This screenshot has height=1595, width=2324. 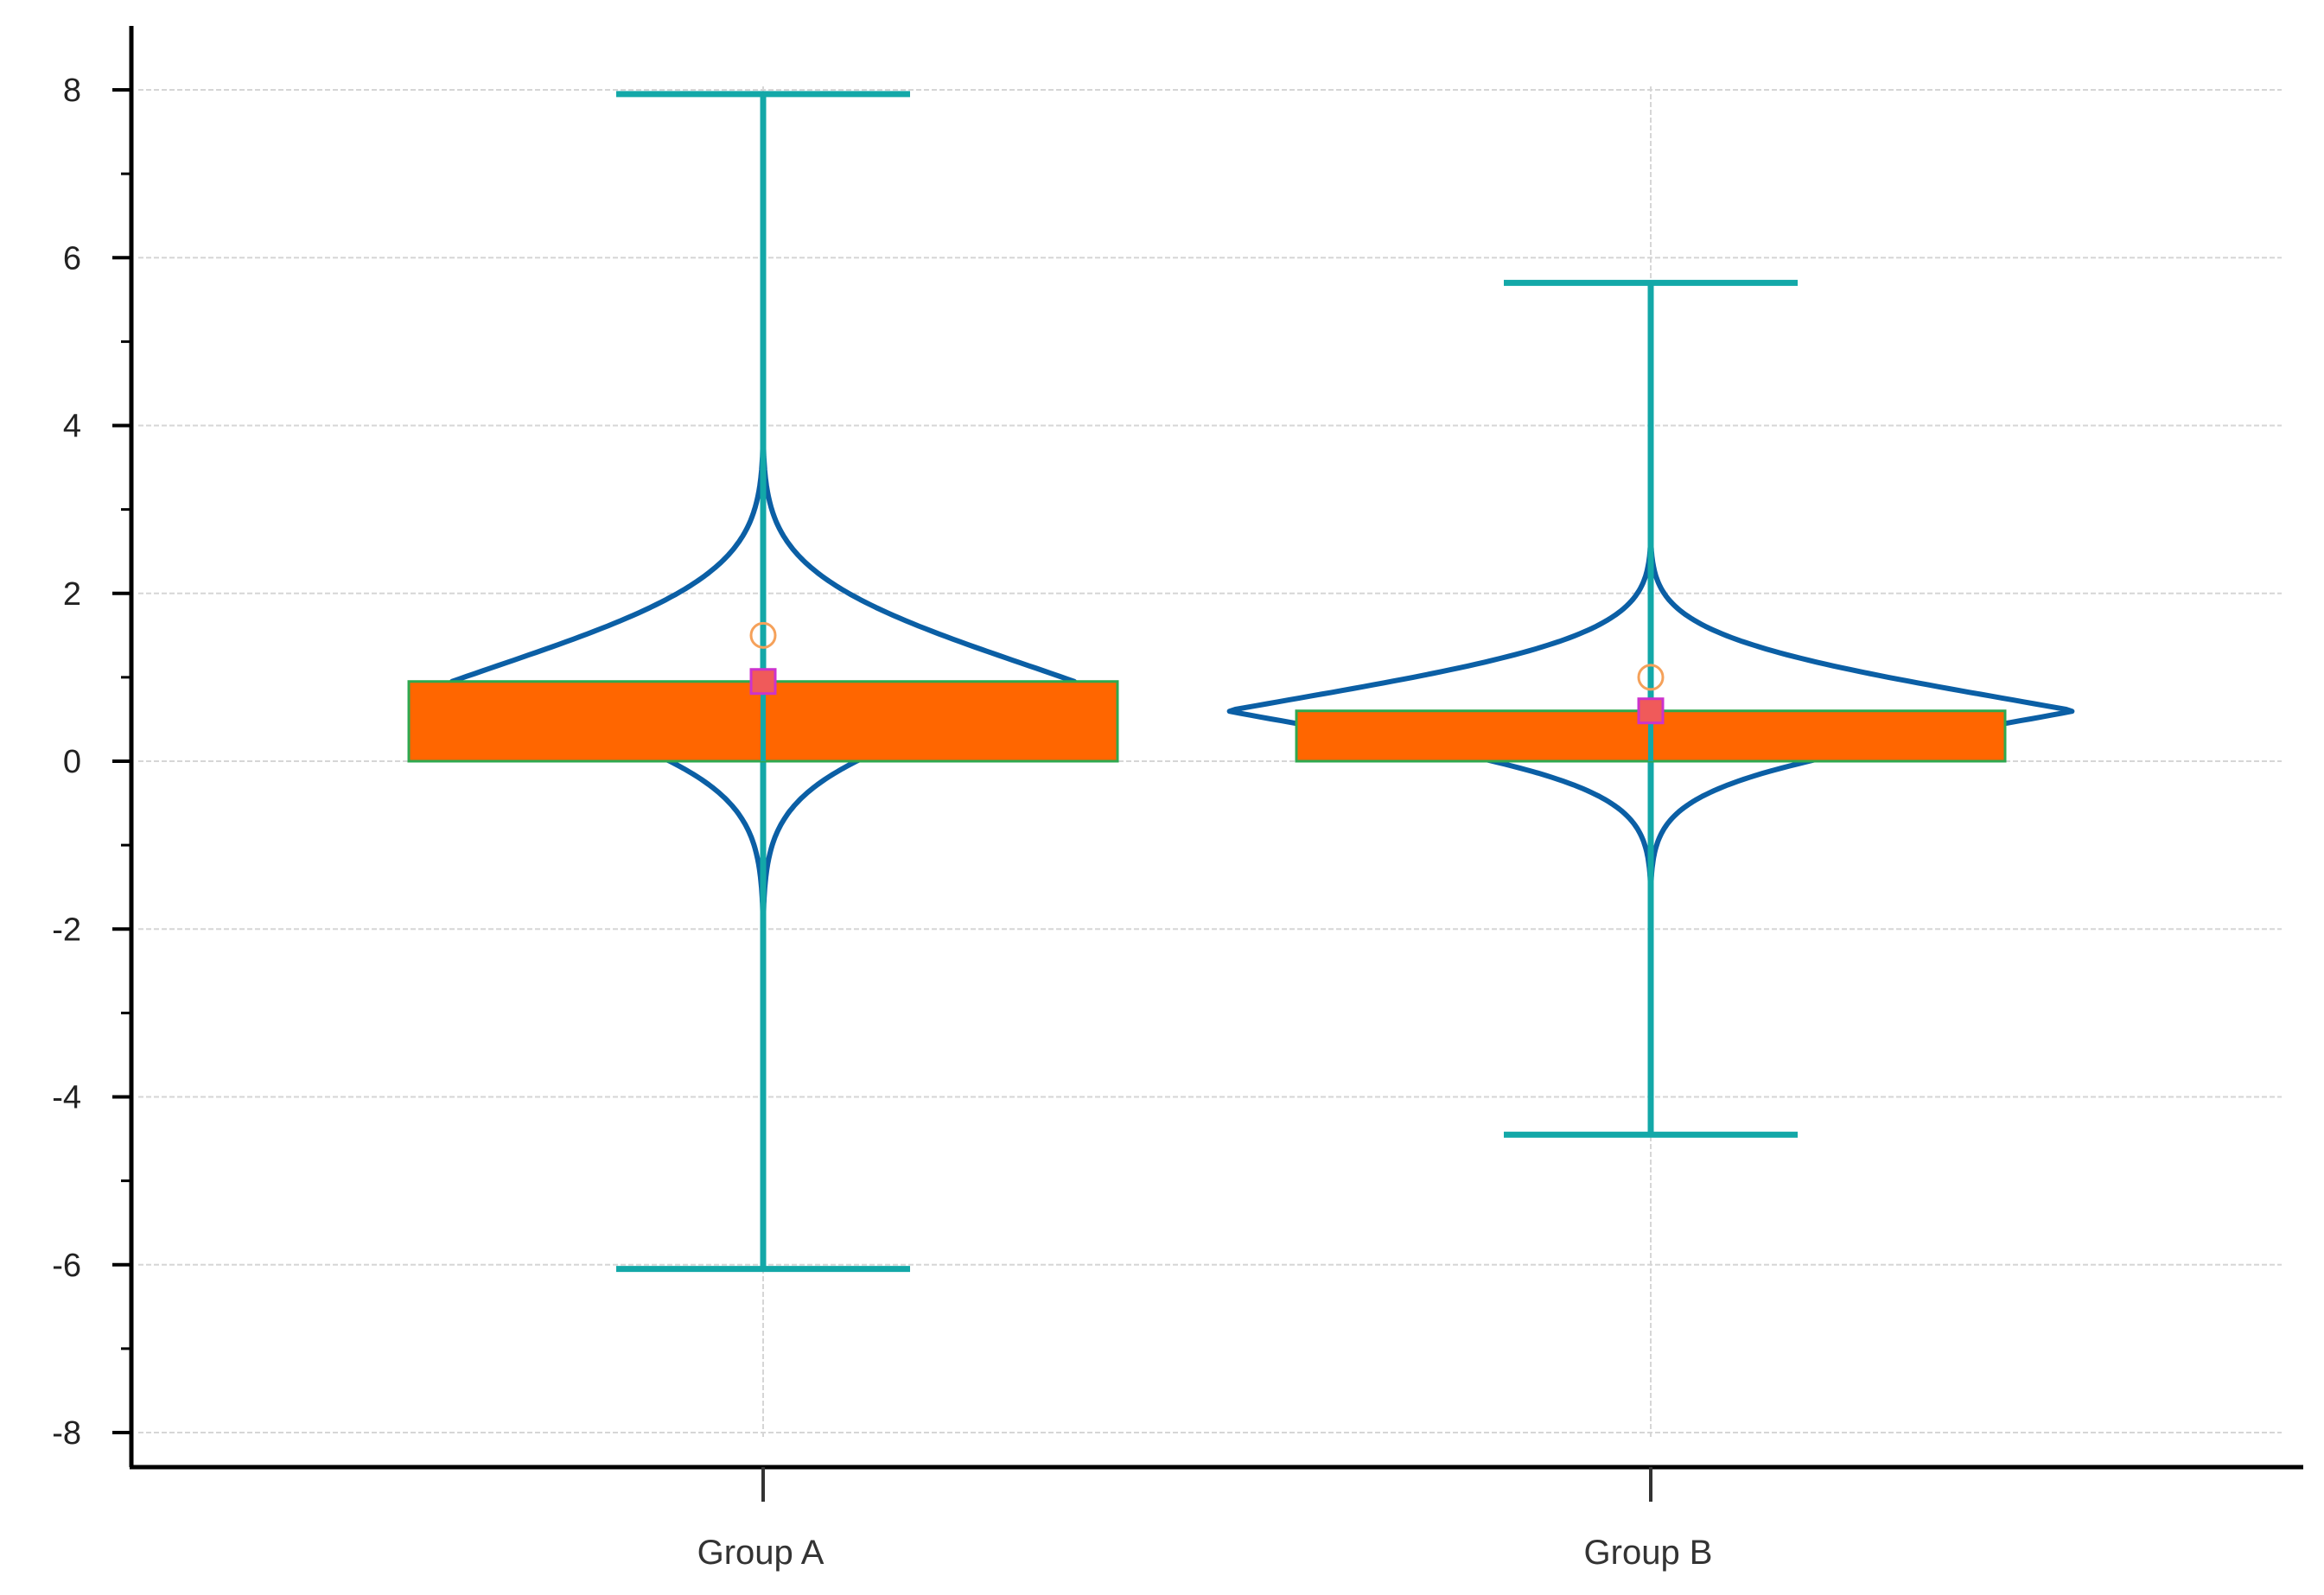 I want to click on y-tick-label: 6, so click(x=72, y=258).